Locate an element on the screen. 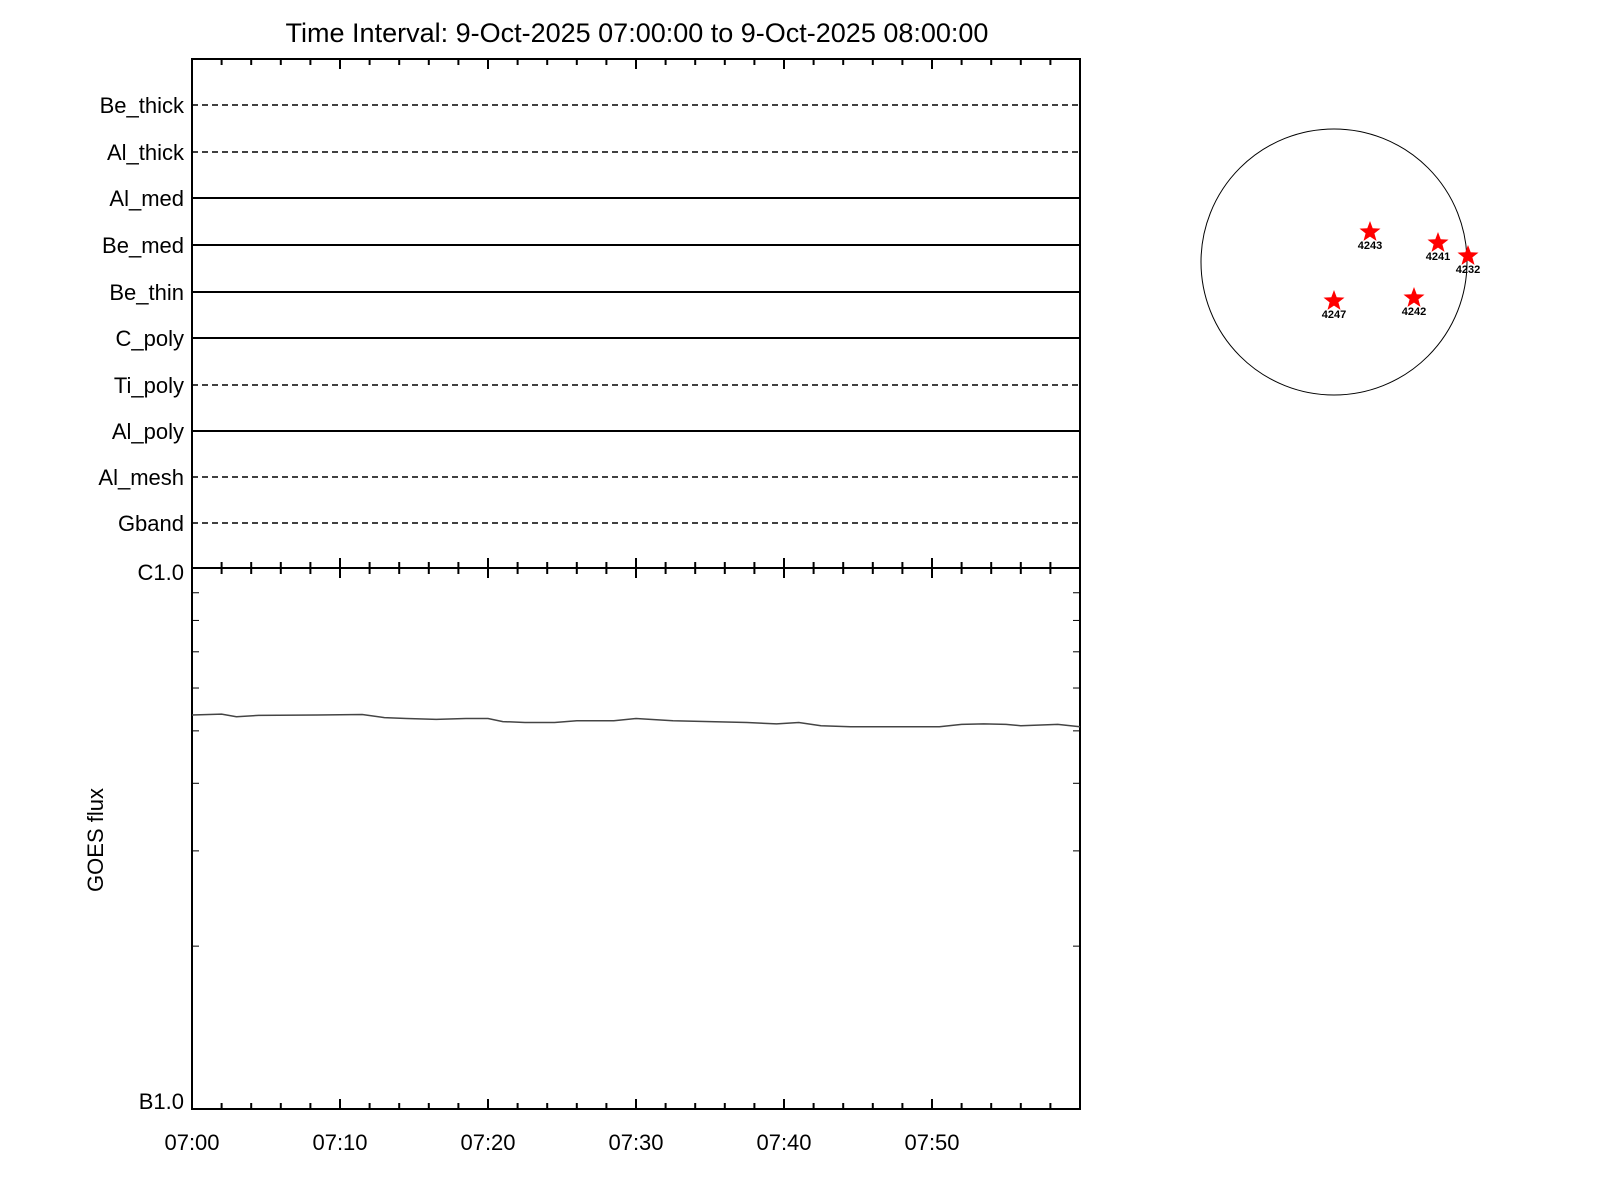 This screenshot has height=1200, width=1600. channel-label: Be_thin is located at coordinates (146, 292).